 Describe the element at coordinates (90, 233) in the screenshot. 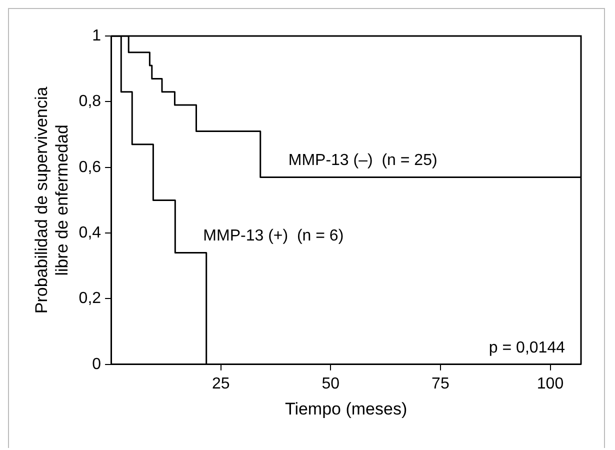

I see `y-tick-label: 0,4` at that location.